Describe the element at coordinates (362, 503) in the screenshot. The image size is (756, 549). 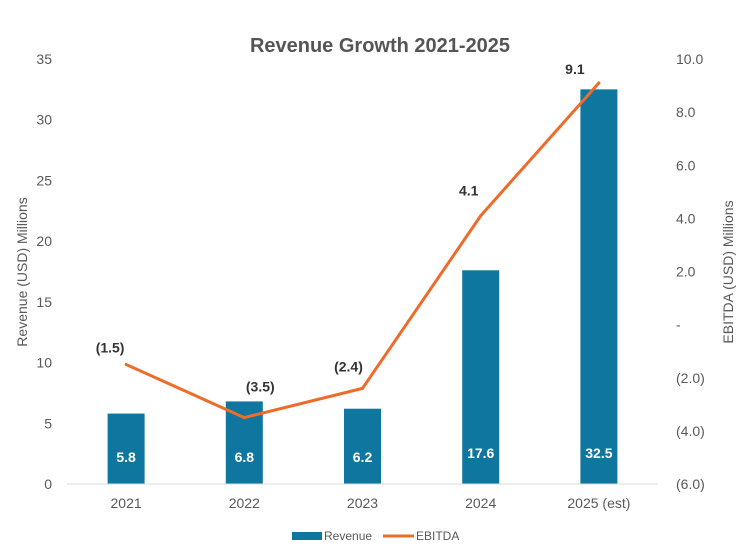
I see `x-tick-label: 2023` at that location.